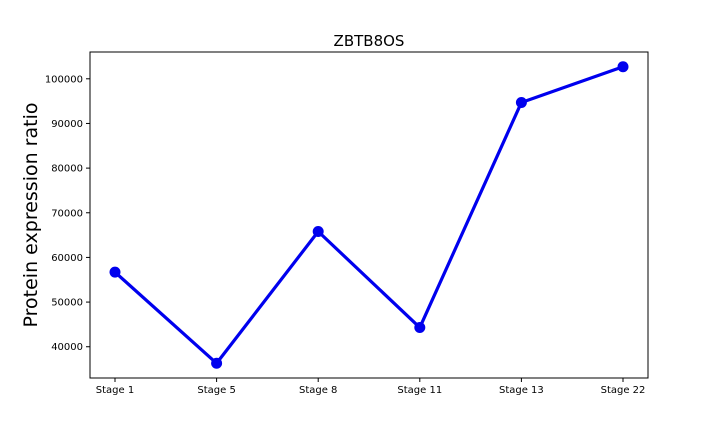 This screenshot has height=432, width=720. Describe the element at coordinates (623, 390) in the screenshot. I see `x-tick-label: Stage 22` at that location.